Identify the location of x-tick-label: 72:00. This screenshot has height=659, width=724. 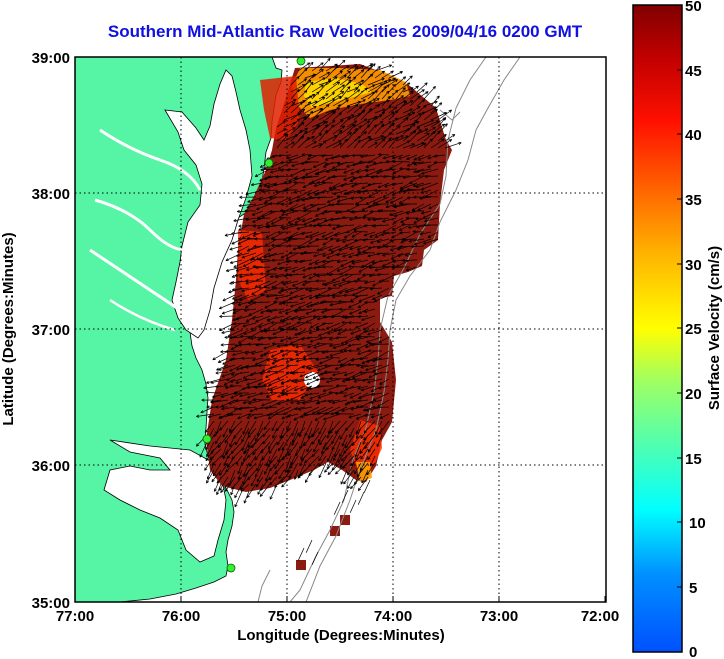
(600, 616).